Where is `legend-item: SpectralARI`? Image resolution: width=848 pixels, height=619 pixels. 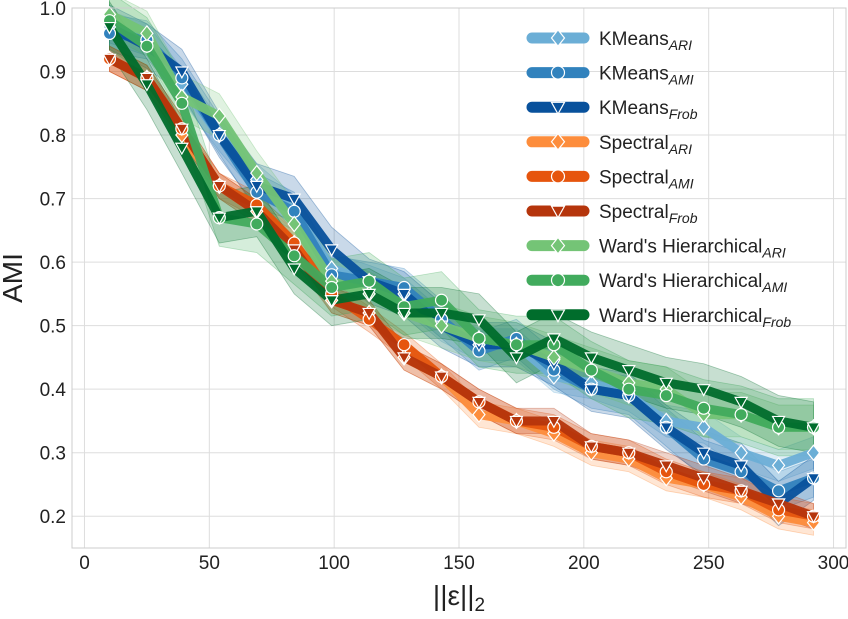 legend-item: SpectralARI is located at coordinates (609, 144).